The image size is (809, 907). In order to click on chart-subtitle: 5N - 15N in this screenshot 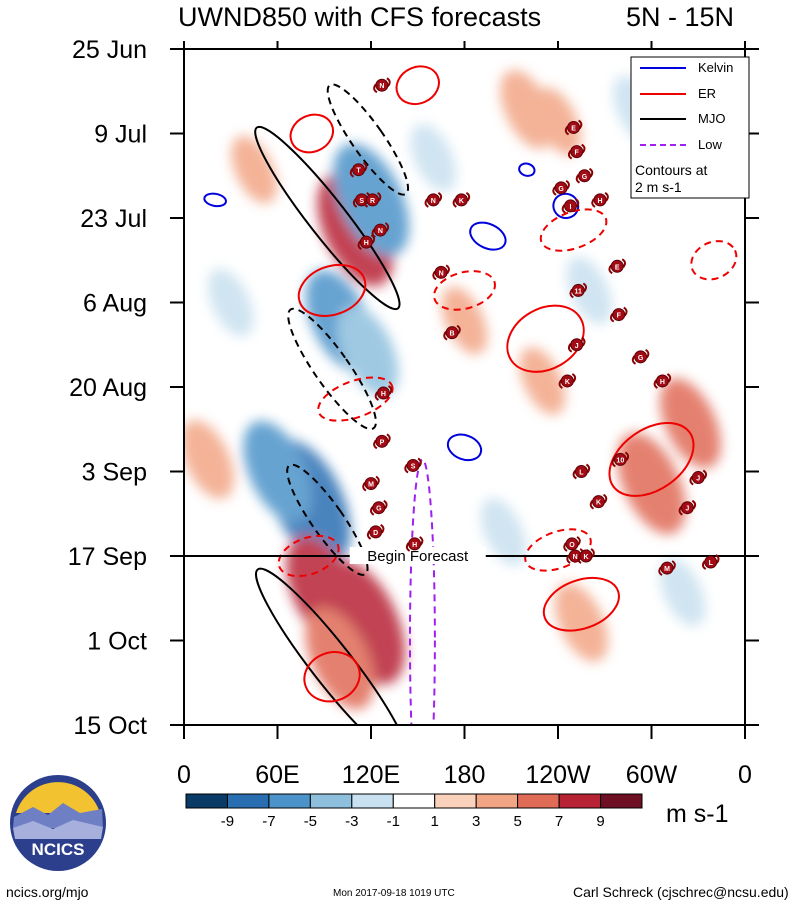, I will do `click(680, 17)`.